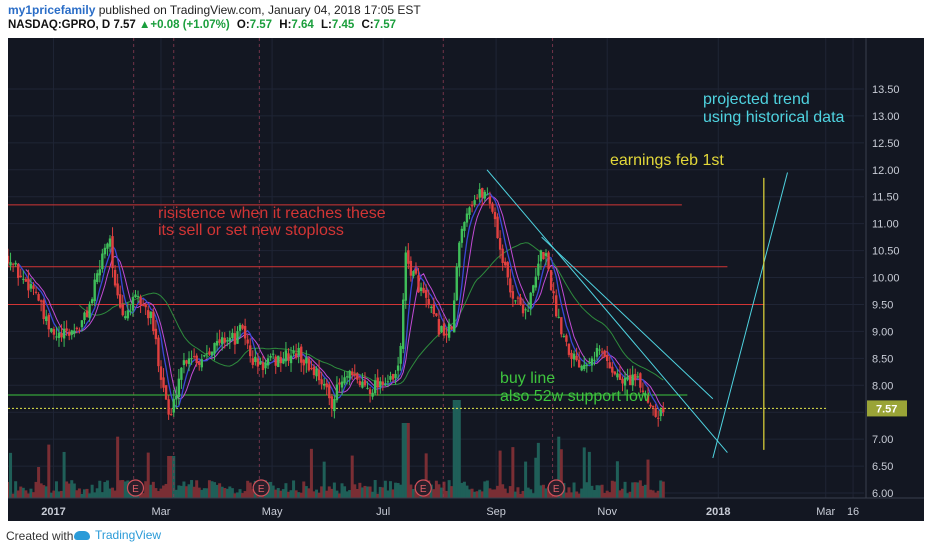 This screenshot has height=550, width=932. I want to click on symbol-label: NASDAQ:GPRO, D, so click(59, 25).